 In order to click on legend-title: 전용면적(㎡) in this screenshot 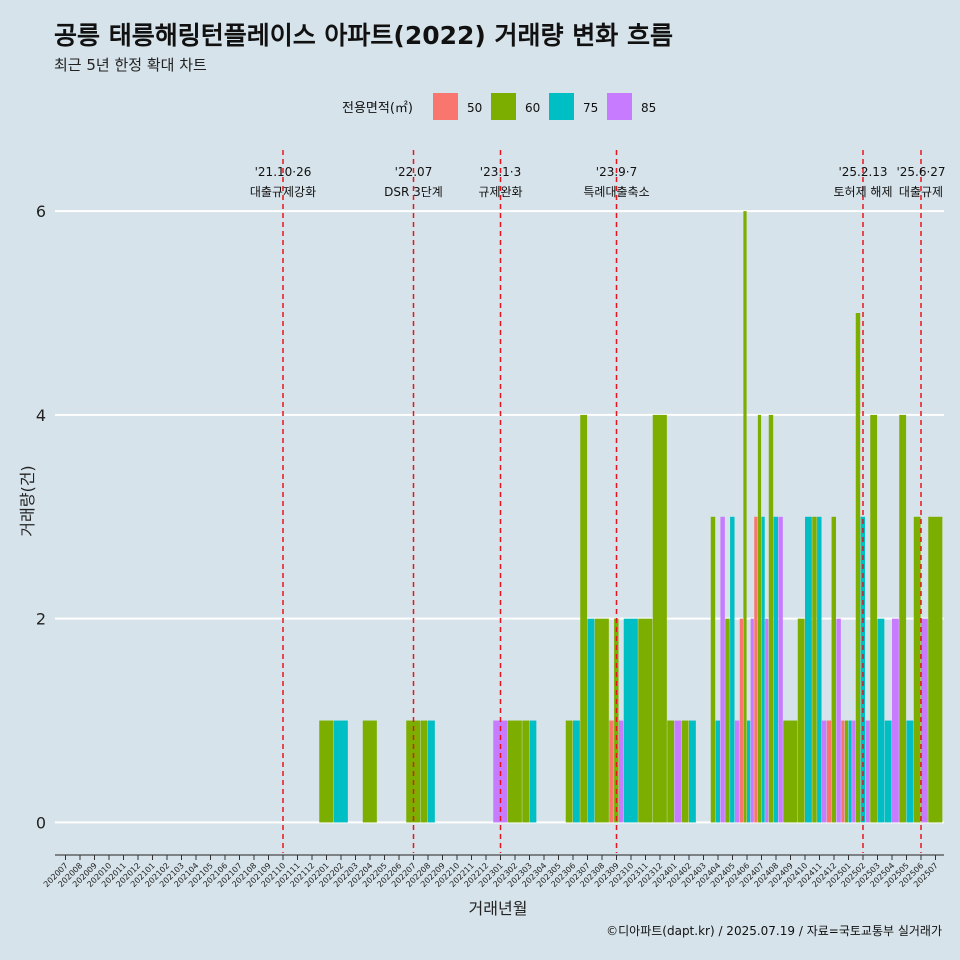, I will do `click(377, 108)`.